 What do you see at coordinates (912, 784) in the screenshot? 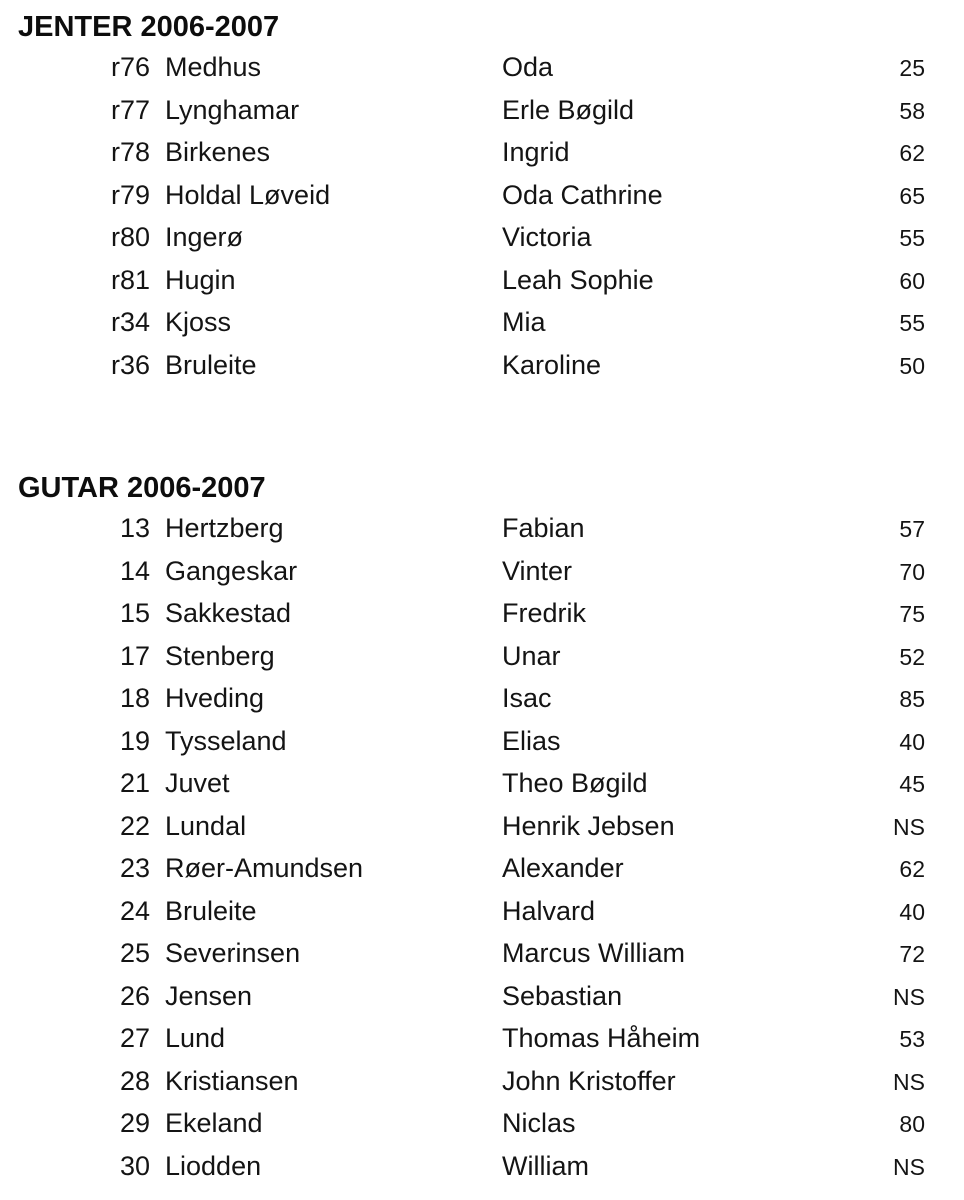
I see `score: 45` at bounding box center [912, 784].